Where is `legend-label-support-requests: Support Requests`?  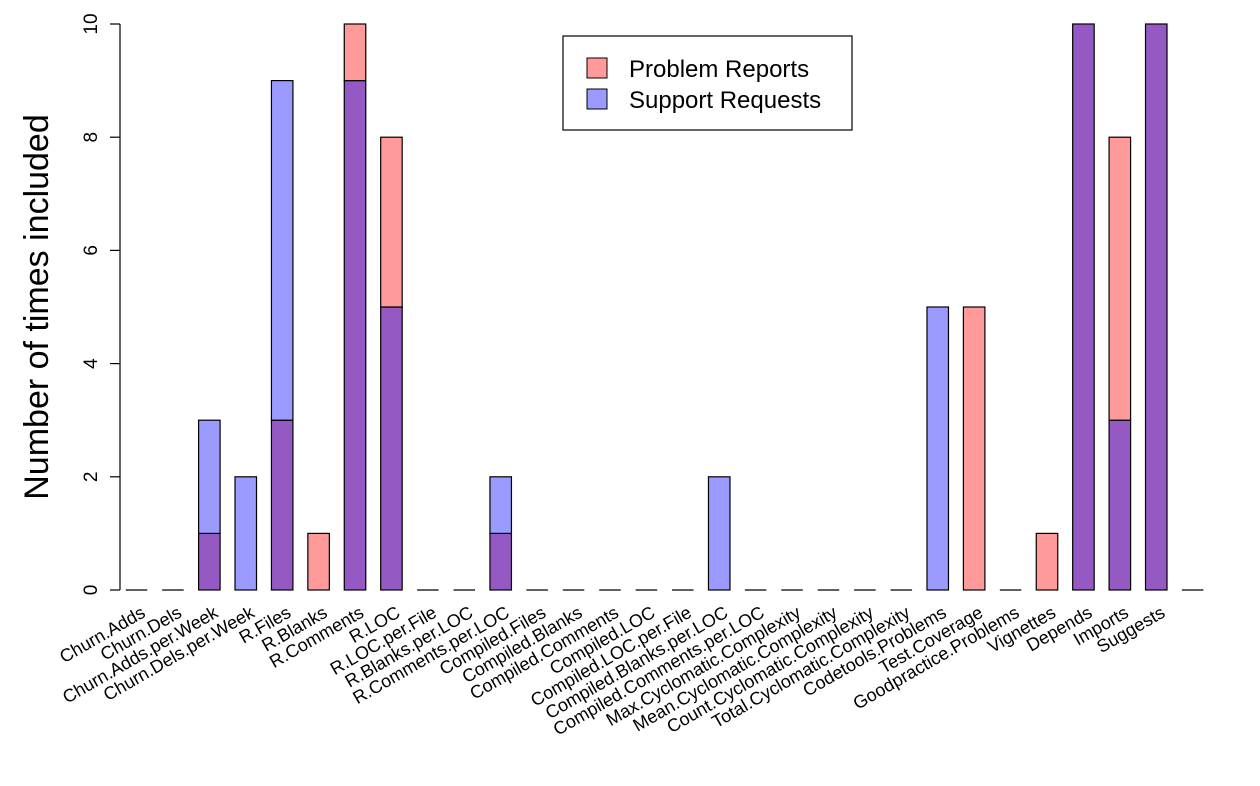 legend-label-support-requests: Support Requests is located at coordinates (725, 100).